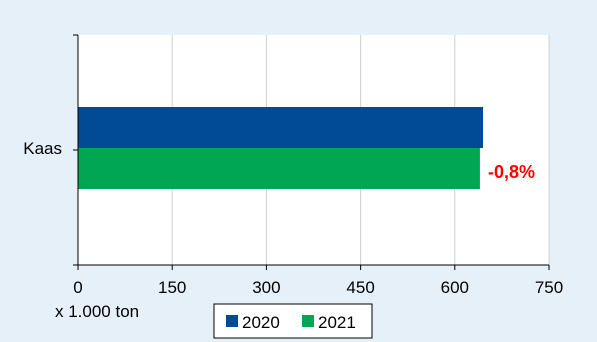  I want to click on legend-label-2021: 2021, so click(337, 322).